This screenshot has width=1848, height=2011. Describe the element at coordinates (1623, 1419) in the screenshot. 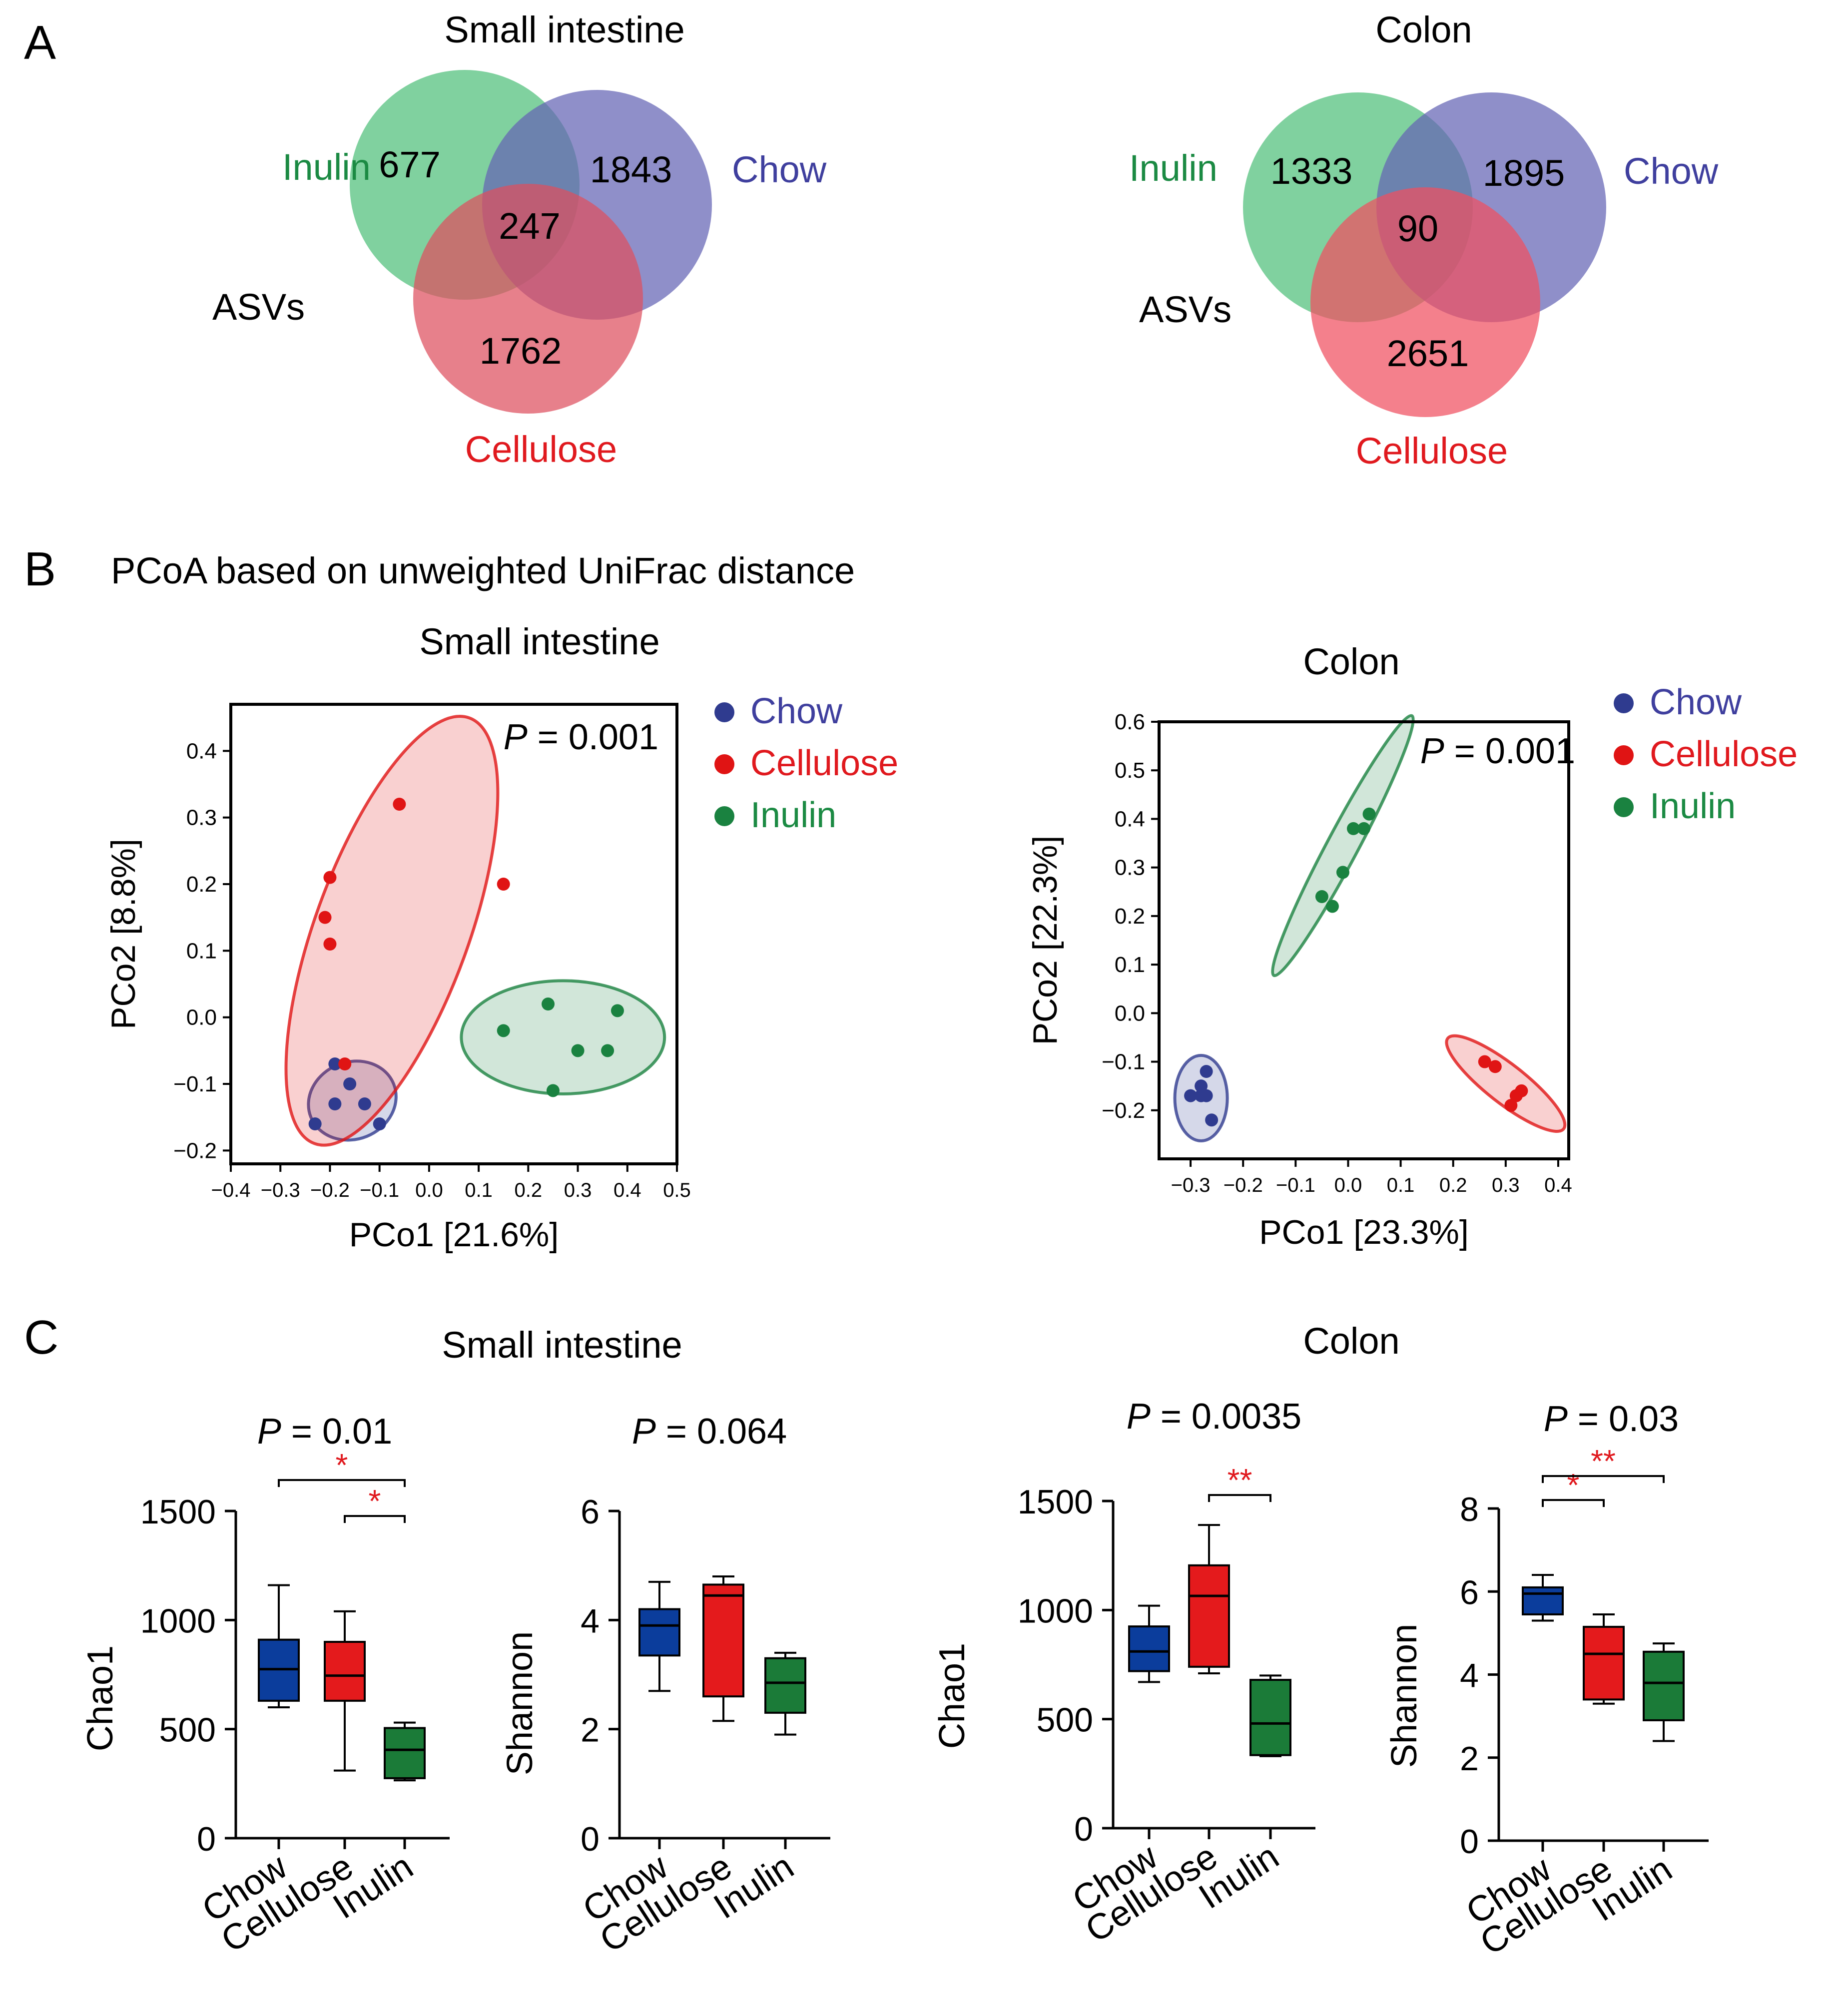

I see `p-value-text: = 0.03` at that location.